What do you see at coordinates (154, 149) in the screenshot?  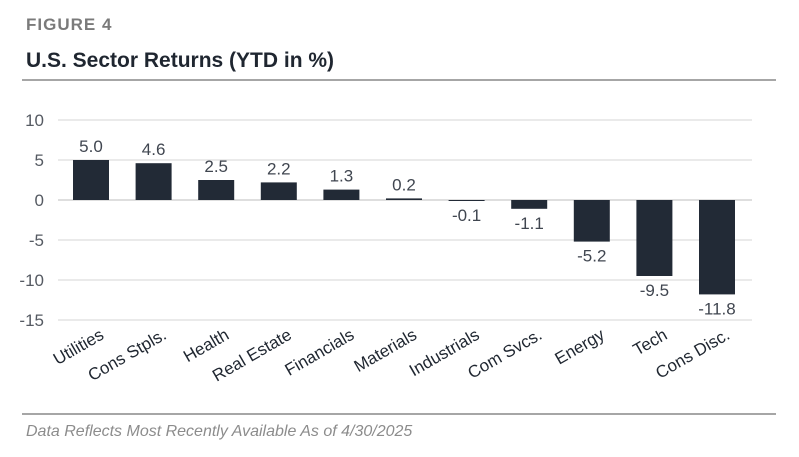 I see `value-label: 4.6` at bounding box center [154, 149].